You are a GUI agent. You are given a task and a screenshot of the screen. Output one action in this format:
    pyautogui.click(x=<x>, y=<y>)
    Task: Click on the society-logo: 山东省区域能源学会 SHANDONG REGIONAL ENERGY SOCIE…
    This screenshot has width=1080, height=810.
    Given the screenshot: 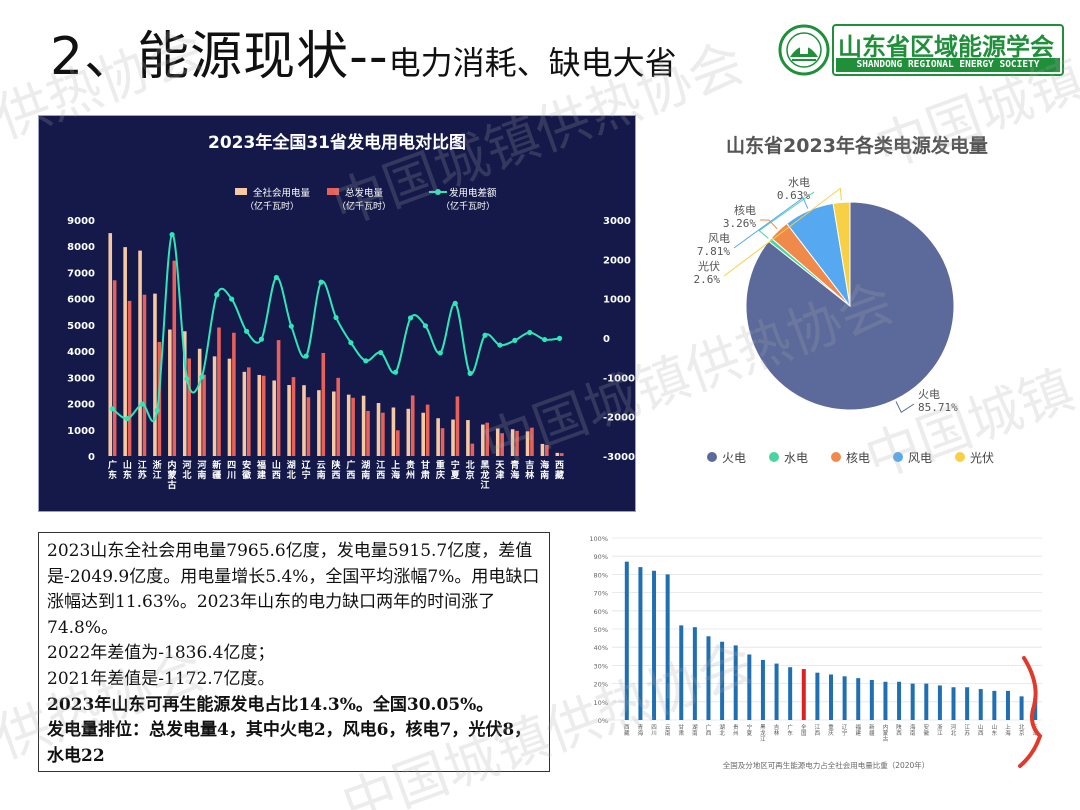 What is the action you would take?
    pyautogui.click(x=923, y=52)
    